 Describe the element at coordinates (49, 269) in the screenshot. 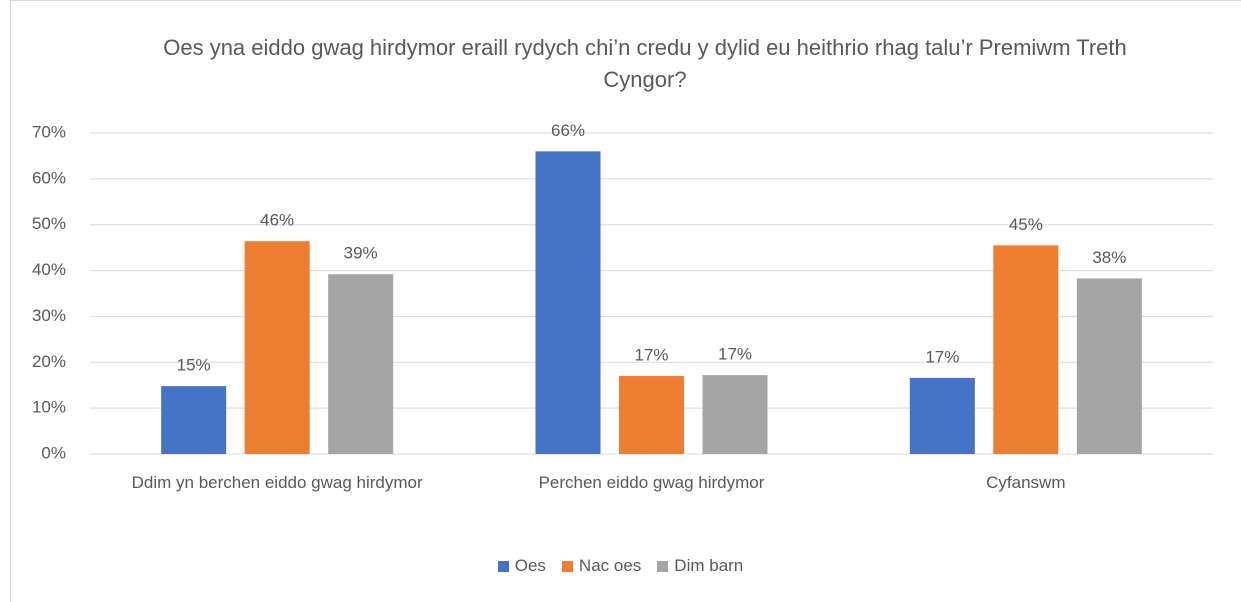

I see `y-tick-label: 40%` at that location.